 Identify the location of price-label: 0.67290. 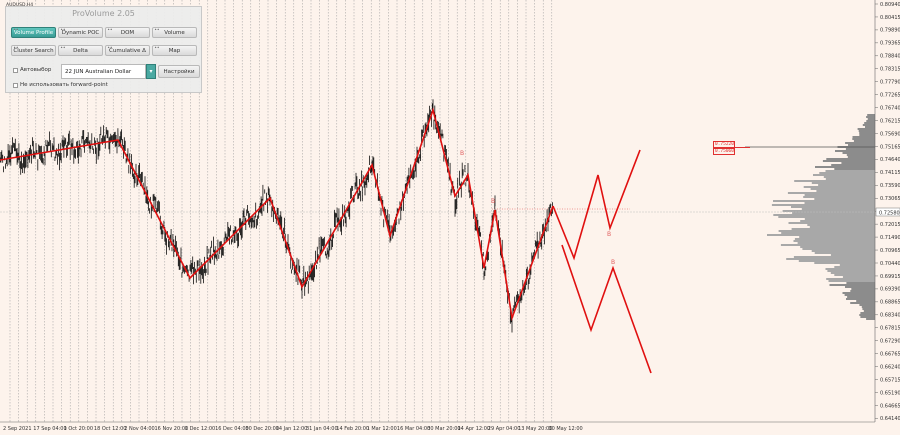
(890, 342).